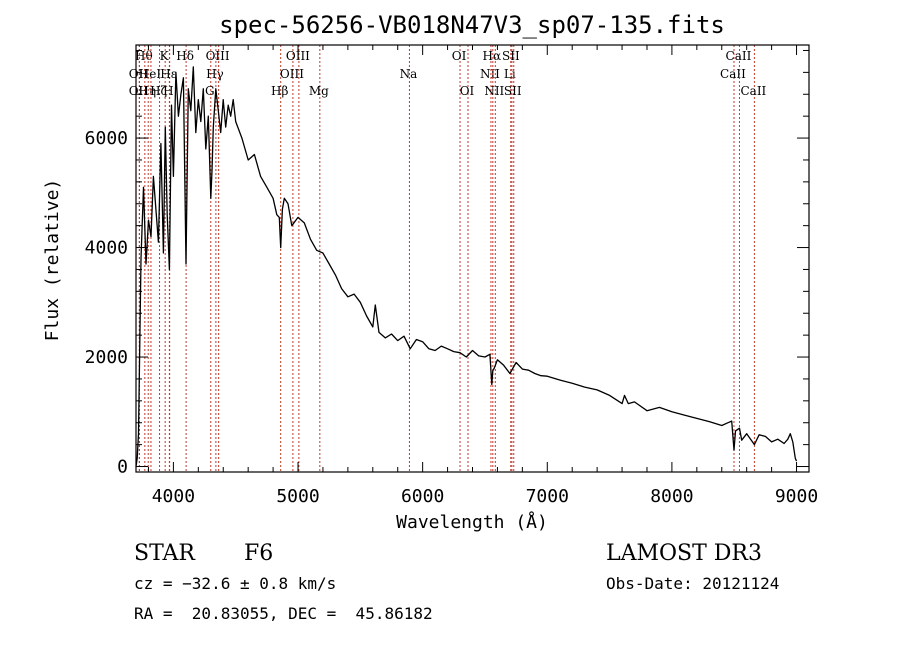  Describe the element at coordinates (168, 91) in the screenshot. I see `line-label: H` at that location.